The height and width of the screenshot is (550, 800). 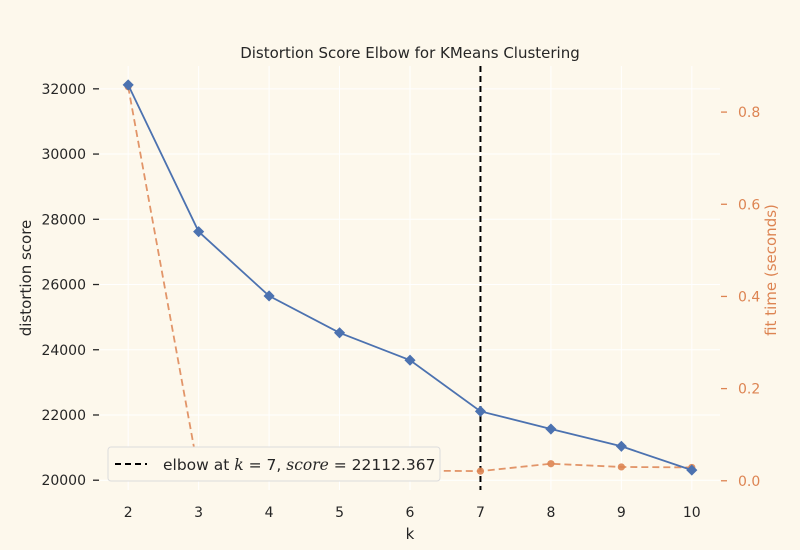 What do you see at coordinates (63, 90) in the screenshot?
I see `y-tick-label: 32000` at bounding box center [63, 90].